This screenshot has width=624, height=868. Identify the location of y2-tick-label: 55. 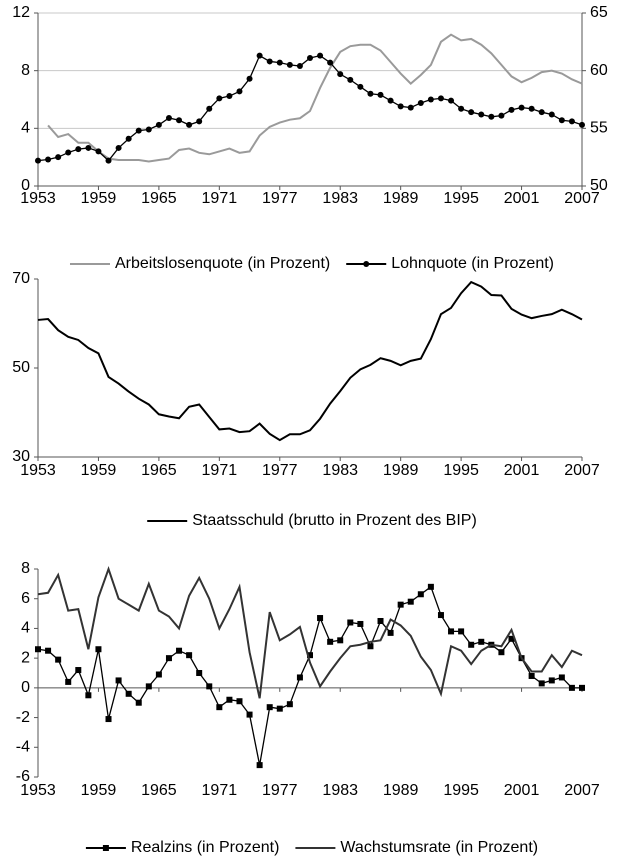
(599, 128).